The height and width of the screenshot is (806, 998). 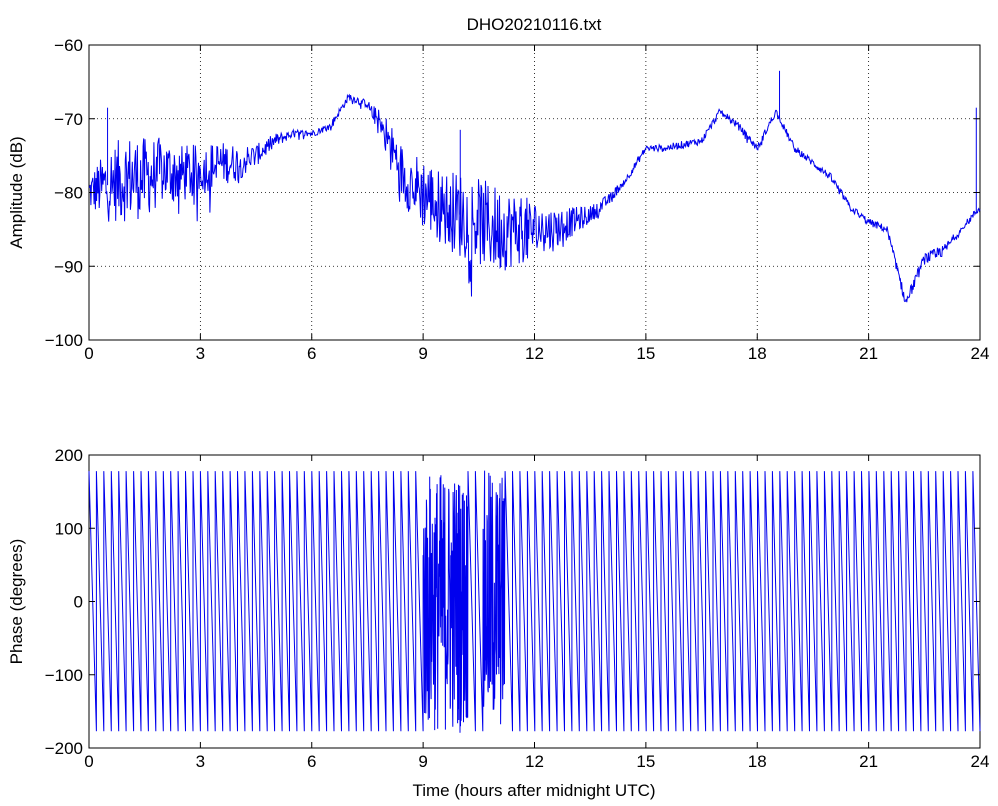 What do you see at coordinates (68, 193) in the screenshot?
I see `y-tick-label: −80` at bounding box center [68, 193].